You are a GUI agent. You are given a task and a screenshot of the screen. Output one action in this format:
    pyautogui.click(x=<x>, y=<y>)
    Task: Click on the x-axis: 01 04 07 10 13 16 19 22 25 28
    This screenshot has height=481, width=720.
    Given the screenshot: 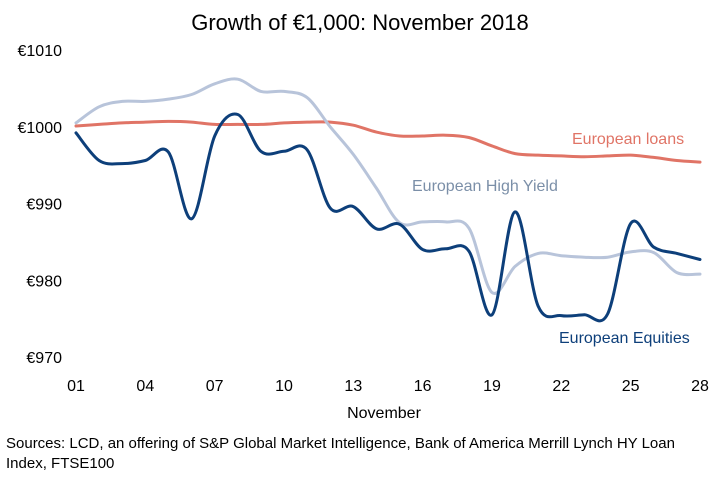 What is the action you would take?
    pyautogui.click(x=388, y=386)
    